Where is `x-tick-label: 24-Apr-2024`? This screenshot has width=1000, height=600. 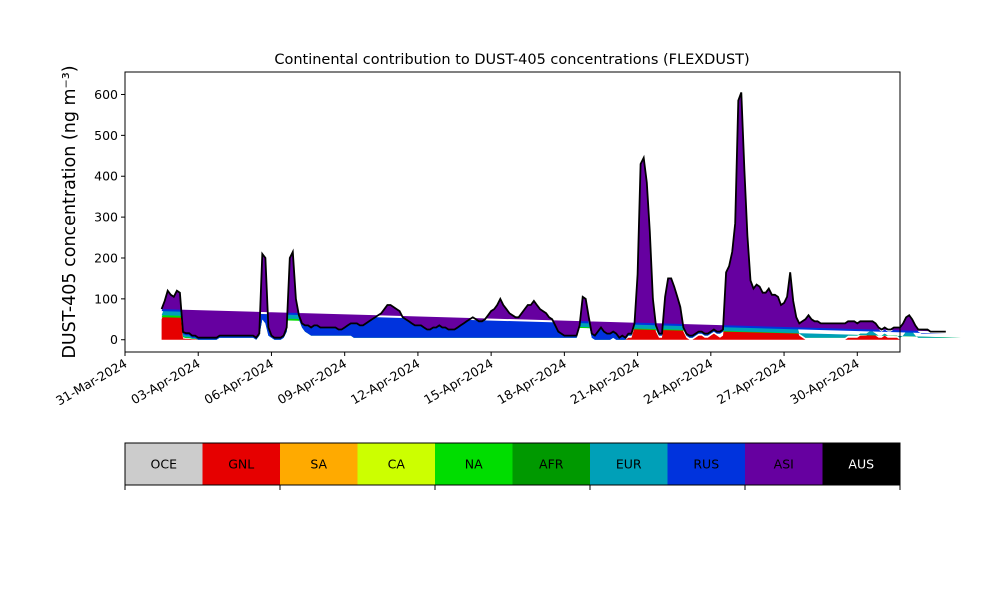 x-tick-label: 24-Apr-2024 is located at coordinates (678, 382).